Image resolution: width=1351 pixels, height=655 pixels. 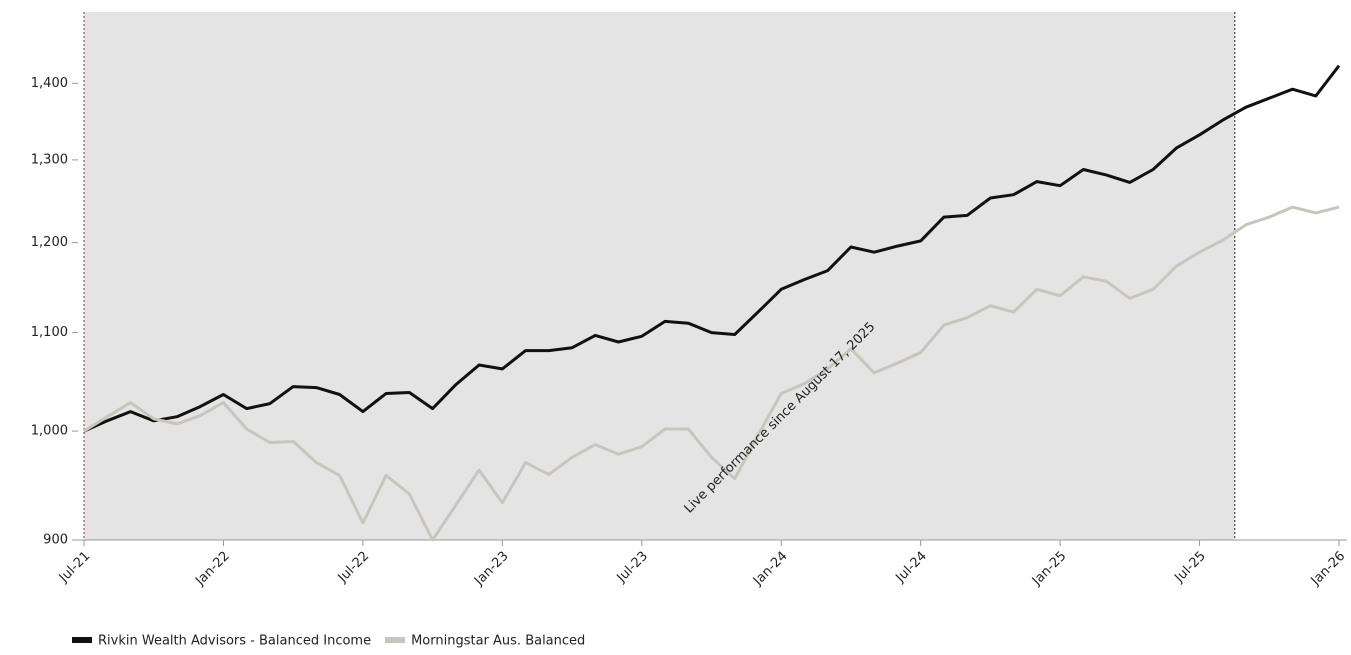 I want to click on x-tick-label: Jan-25, so click(x=1049, y=569).